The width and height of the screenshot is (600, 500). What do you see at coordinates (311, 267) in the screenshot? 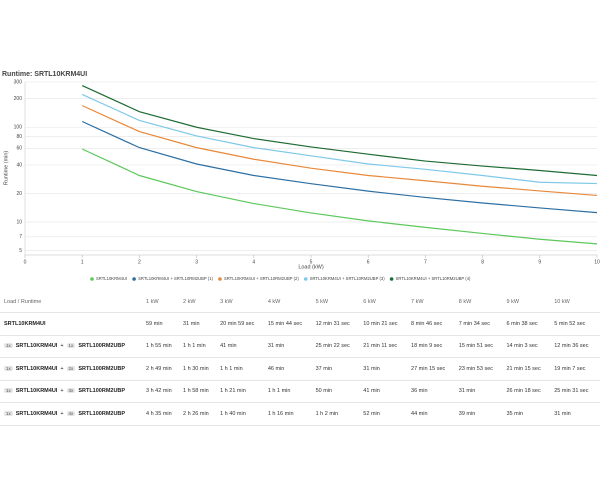
I see `x-axis-label: Load (kW)` at bounding box center [311, 267].